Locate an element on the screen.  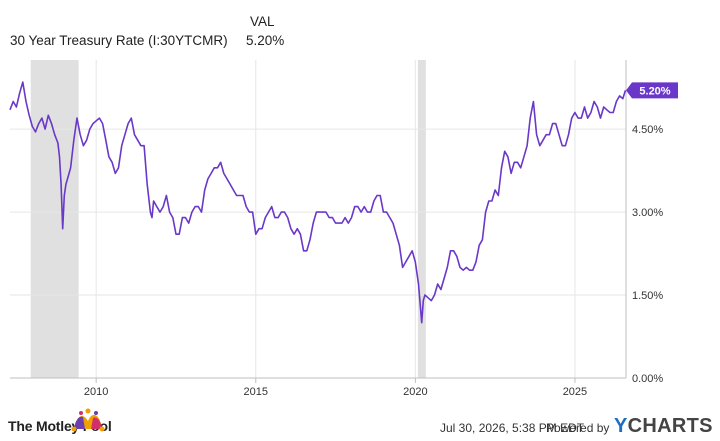
y-tick-label-3: 4.50% is located at coordinates (647, 130).